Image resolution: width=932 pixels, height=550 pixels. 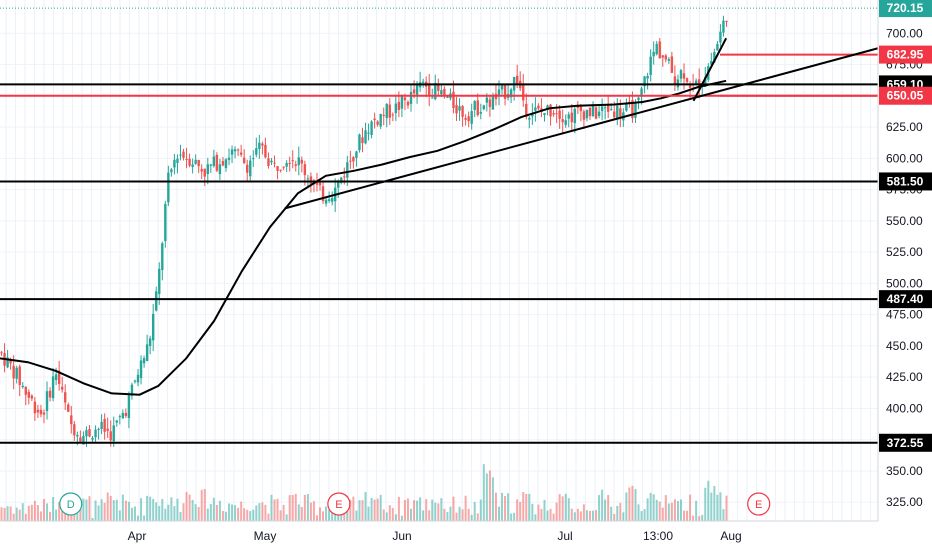 I want to click on event-marker-label: E, so click(x=758, y=505).